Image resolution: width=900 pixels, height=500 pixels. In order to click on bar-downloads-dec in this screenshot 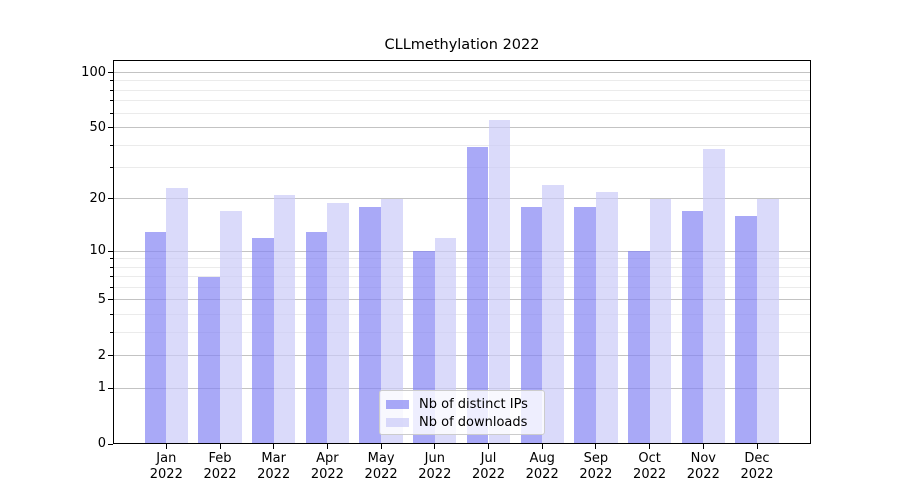, I will do `click(768, 321)`.